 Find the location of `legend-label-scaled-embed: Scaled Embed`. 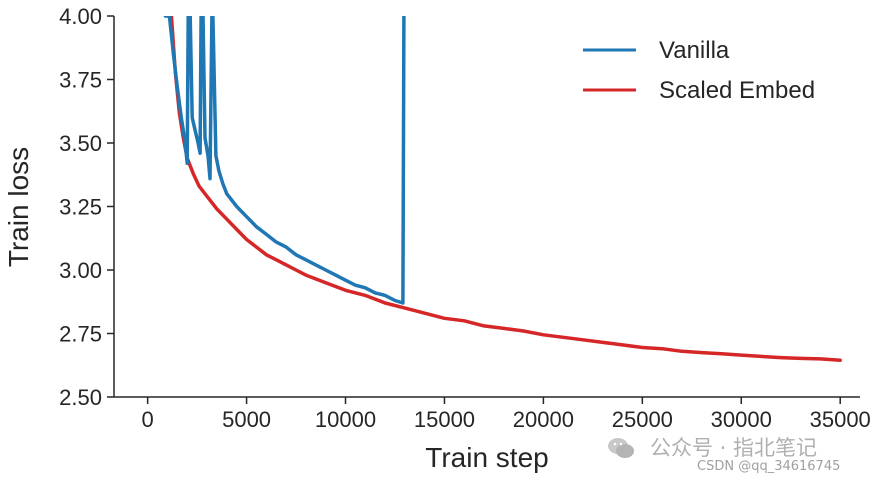

legend-label-scaled-embed: Scaled Embed is located at coordinates (737, 90).